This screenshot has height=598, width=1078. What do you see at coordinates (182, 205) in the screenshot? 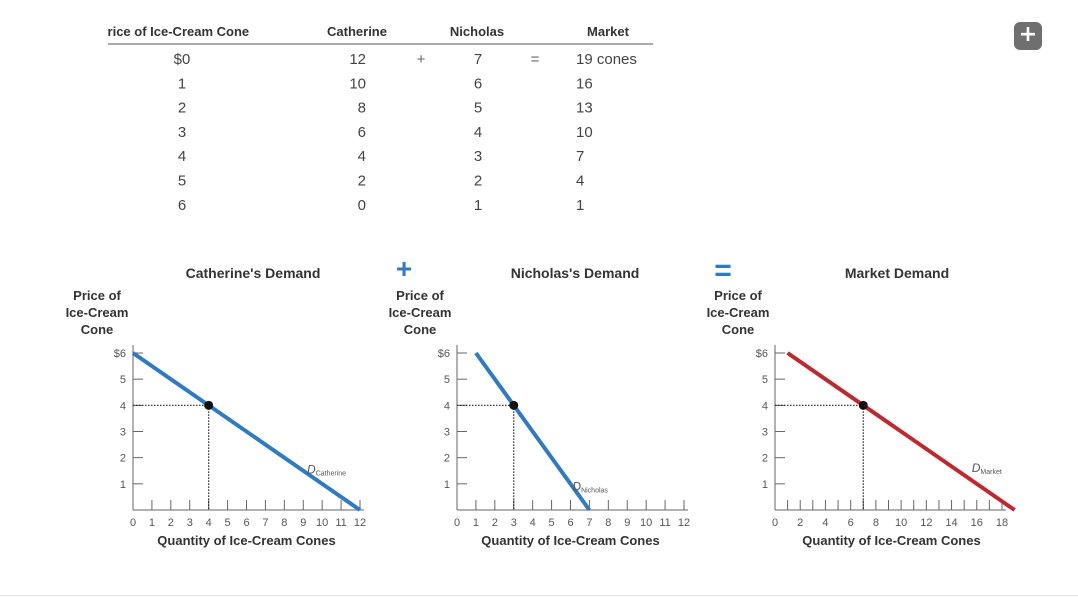
I see `price-cell: 6` at bounding box center [182, 205].